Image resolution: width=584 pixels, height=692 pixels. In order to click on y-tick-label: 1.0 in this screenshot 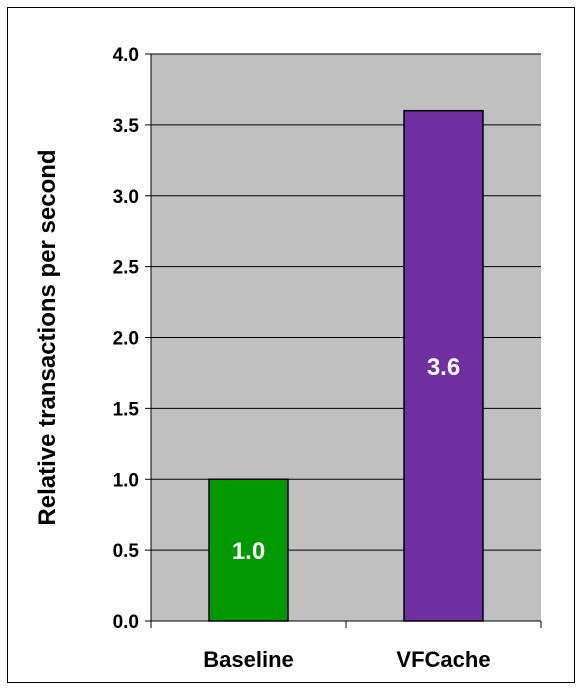, I will do `click(126, 480)`.